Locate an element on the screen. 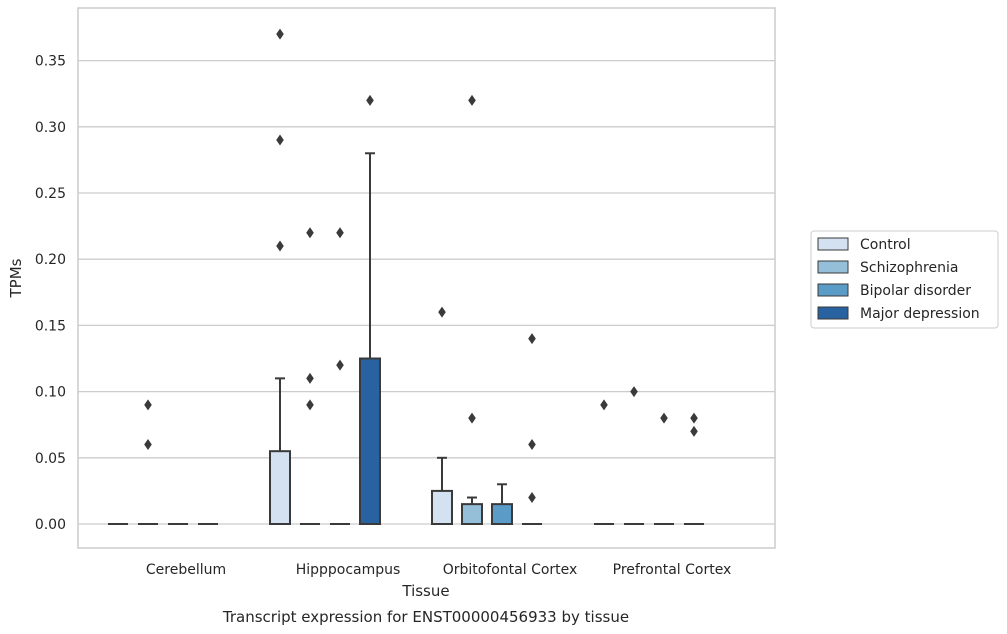 The height and width of the screenshot is (634, 1007). legend-frame is located at coordinates (904, 279).